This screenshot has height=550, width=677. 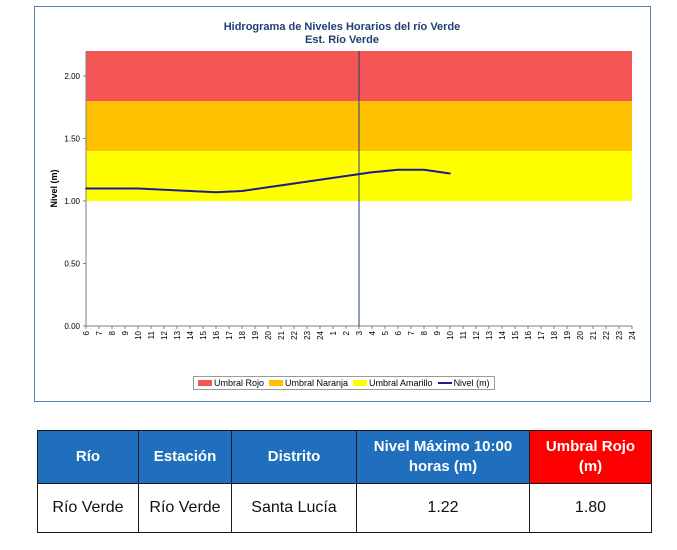 I want to click on y-tick-label: 0.50, so click(x=72, y=264).